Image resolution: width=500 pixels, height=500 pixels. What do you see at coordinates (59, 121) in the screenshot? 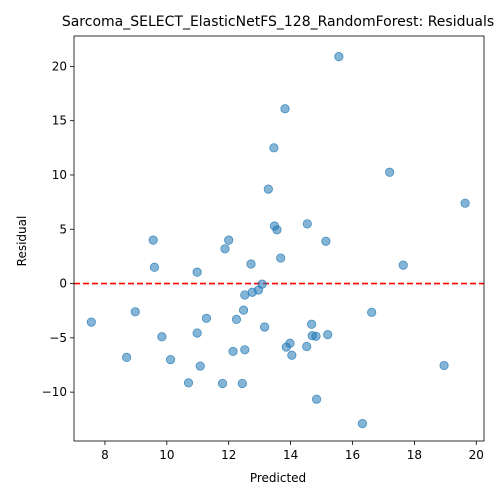
I see `y-tick-label: 15` at bounding box center [59, 121].